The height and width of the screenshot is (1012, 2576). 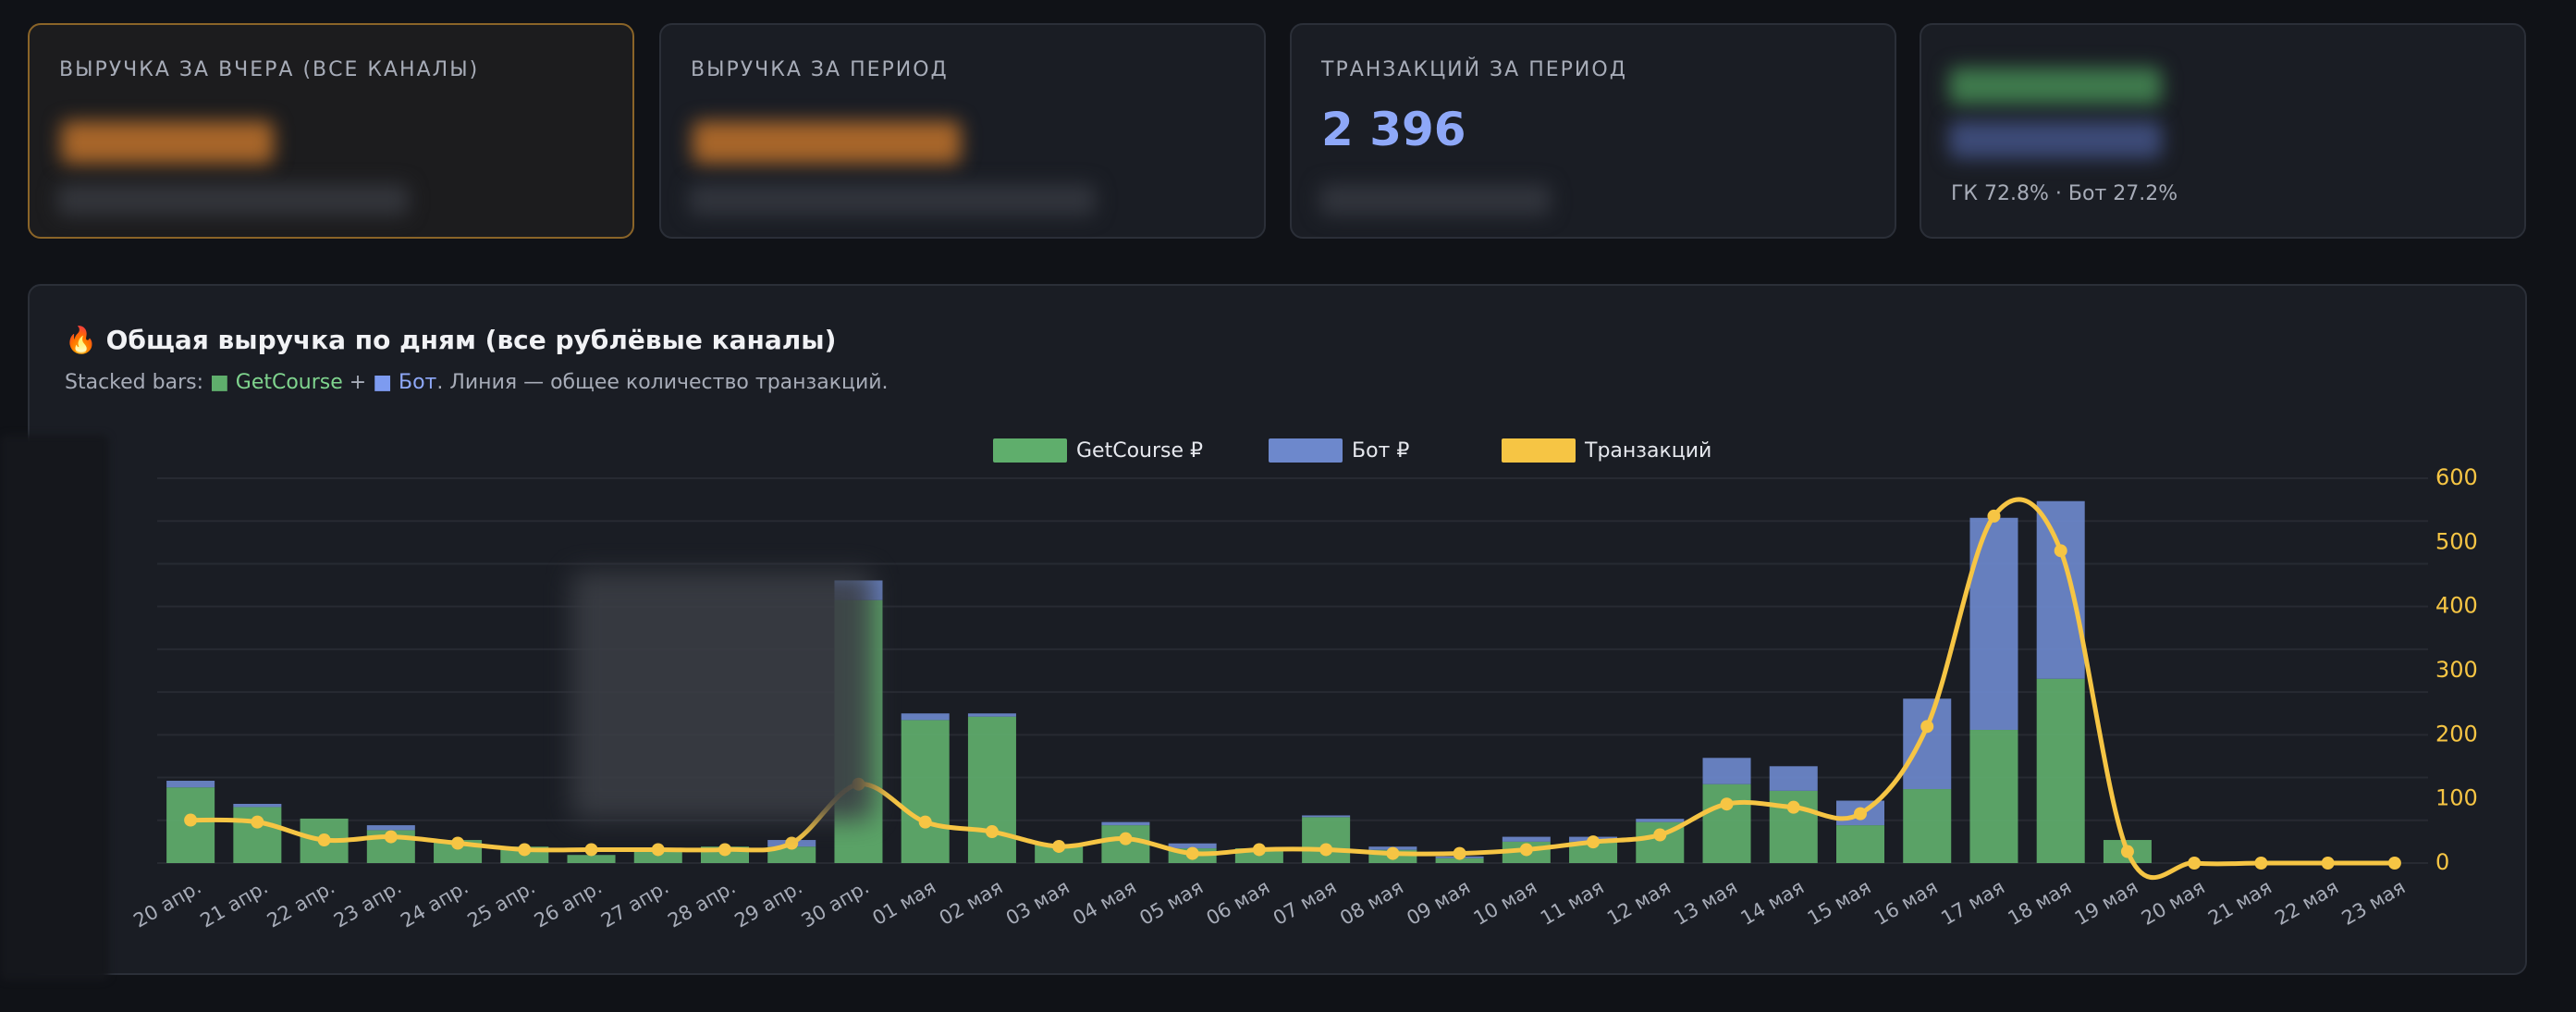 I want to click on x-tick-label: 22 апр., so click(x=301, y=904).